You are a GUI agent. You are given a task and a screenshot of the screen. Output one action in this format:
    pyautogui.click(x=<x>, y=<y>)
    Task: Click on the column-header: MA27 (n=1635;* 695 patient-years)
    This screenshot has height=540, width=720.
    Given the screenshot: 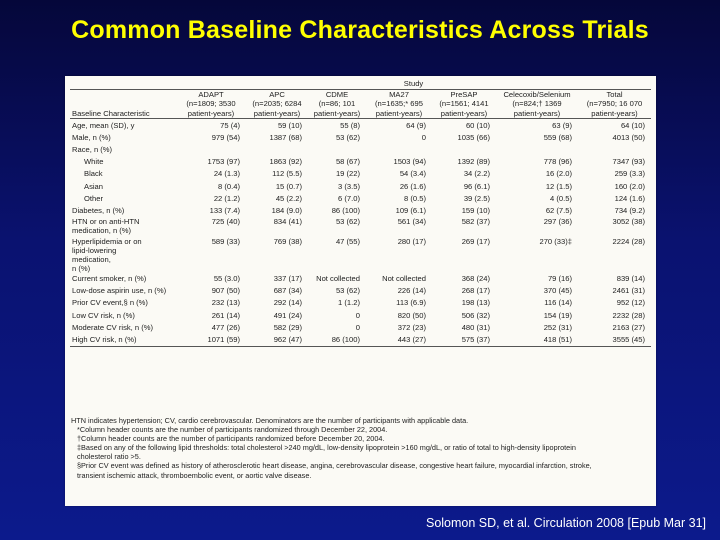 What is the action you would take?
    pyautogui.click(x=399, y=104)
    